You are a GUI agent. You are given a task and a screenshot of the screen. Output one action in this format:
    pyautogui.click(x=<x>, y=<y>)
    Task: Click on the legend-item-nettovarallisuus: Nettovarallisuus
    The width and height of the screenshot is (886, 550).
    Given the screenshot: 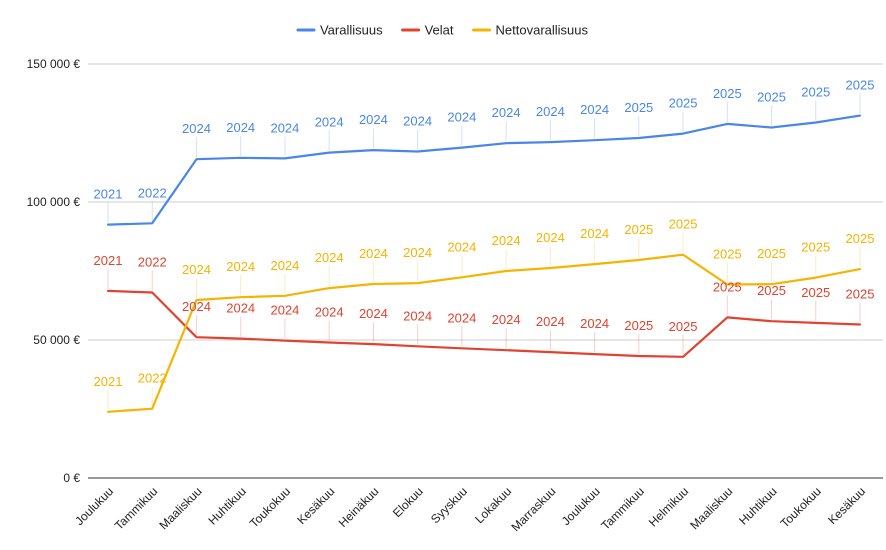 What is the action you would take?
    pyautogui.click(x=530, y=30)
    